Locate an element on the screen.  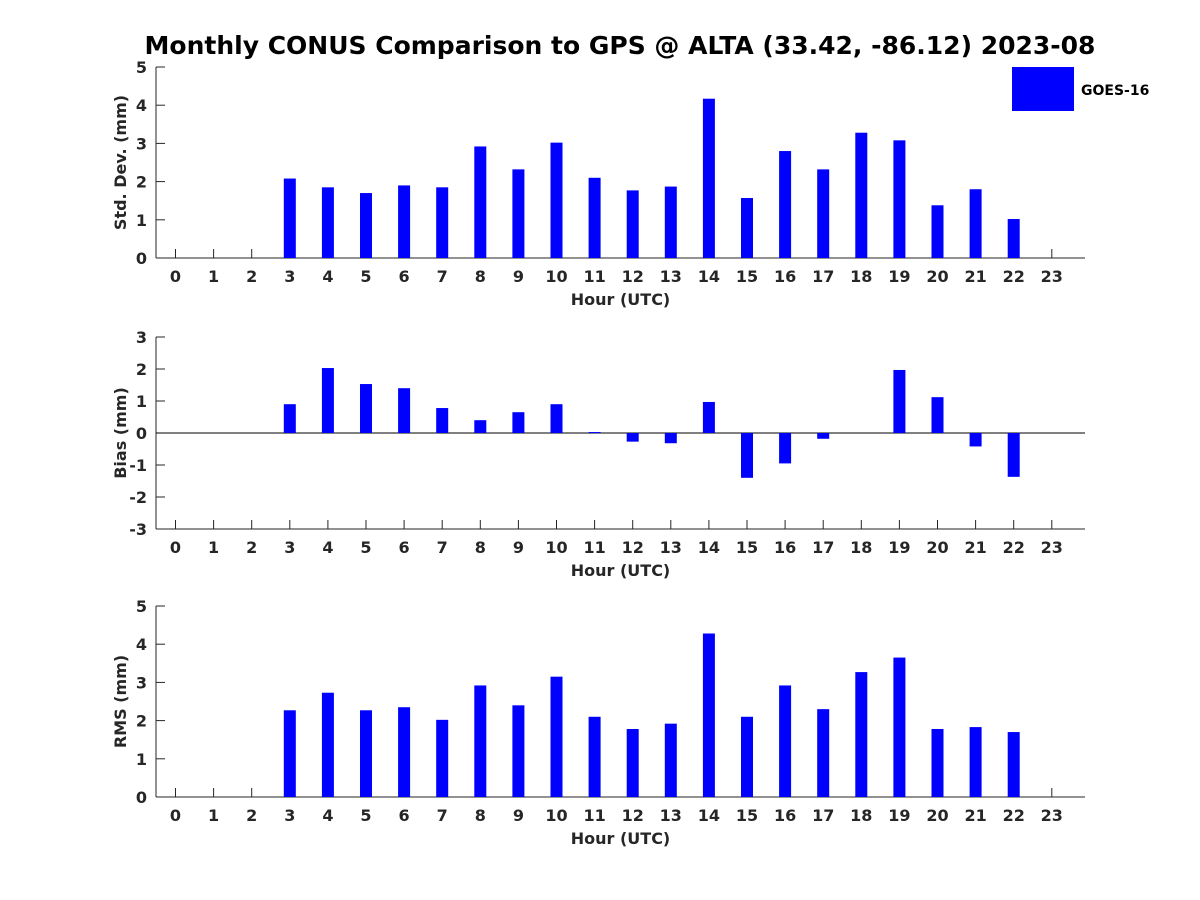
std-dev-x-tick-label: 5 is located at coordinates (365, 276).